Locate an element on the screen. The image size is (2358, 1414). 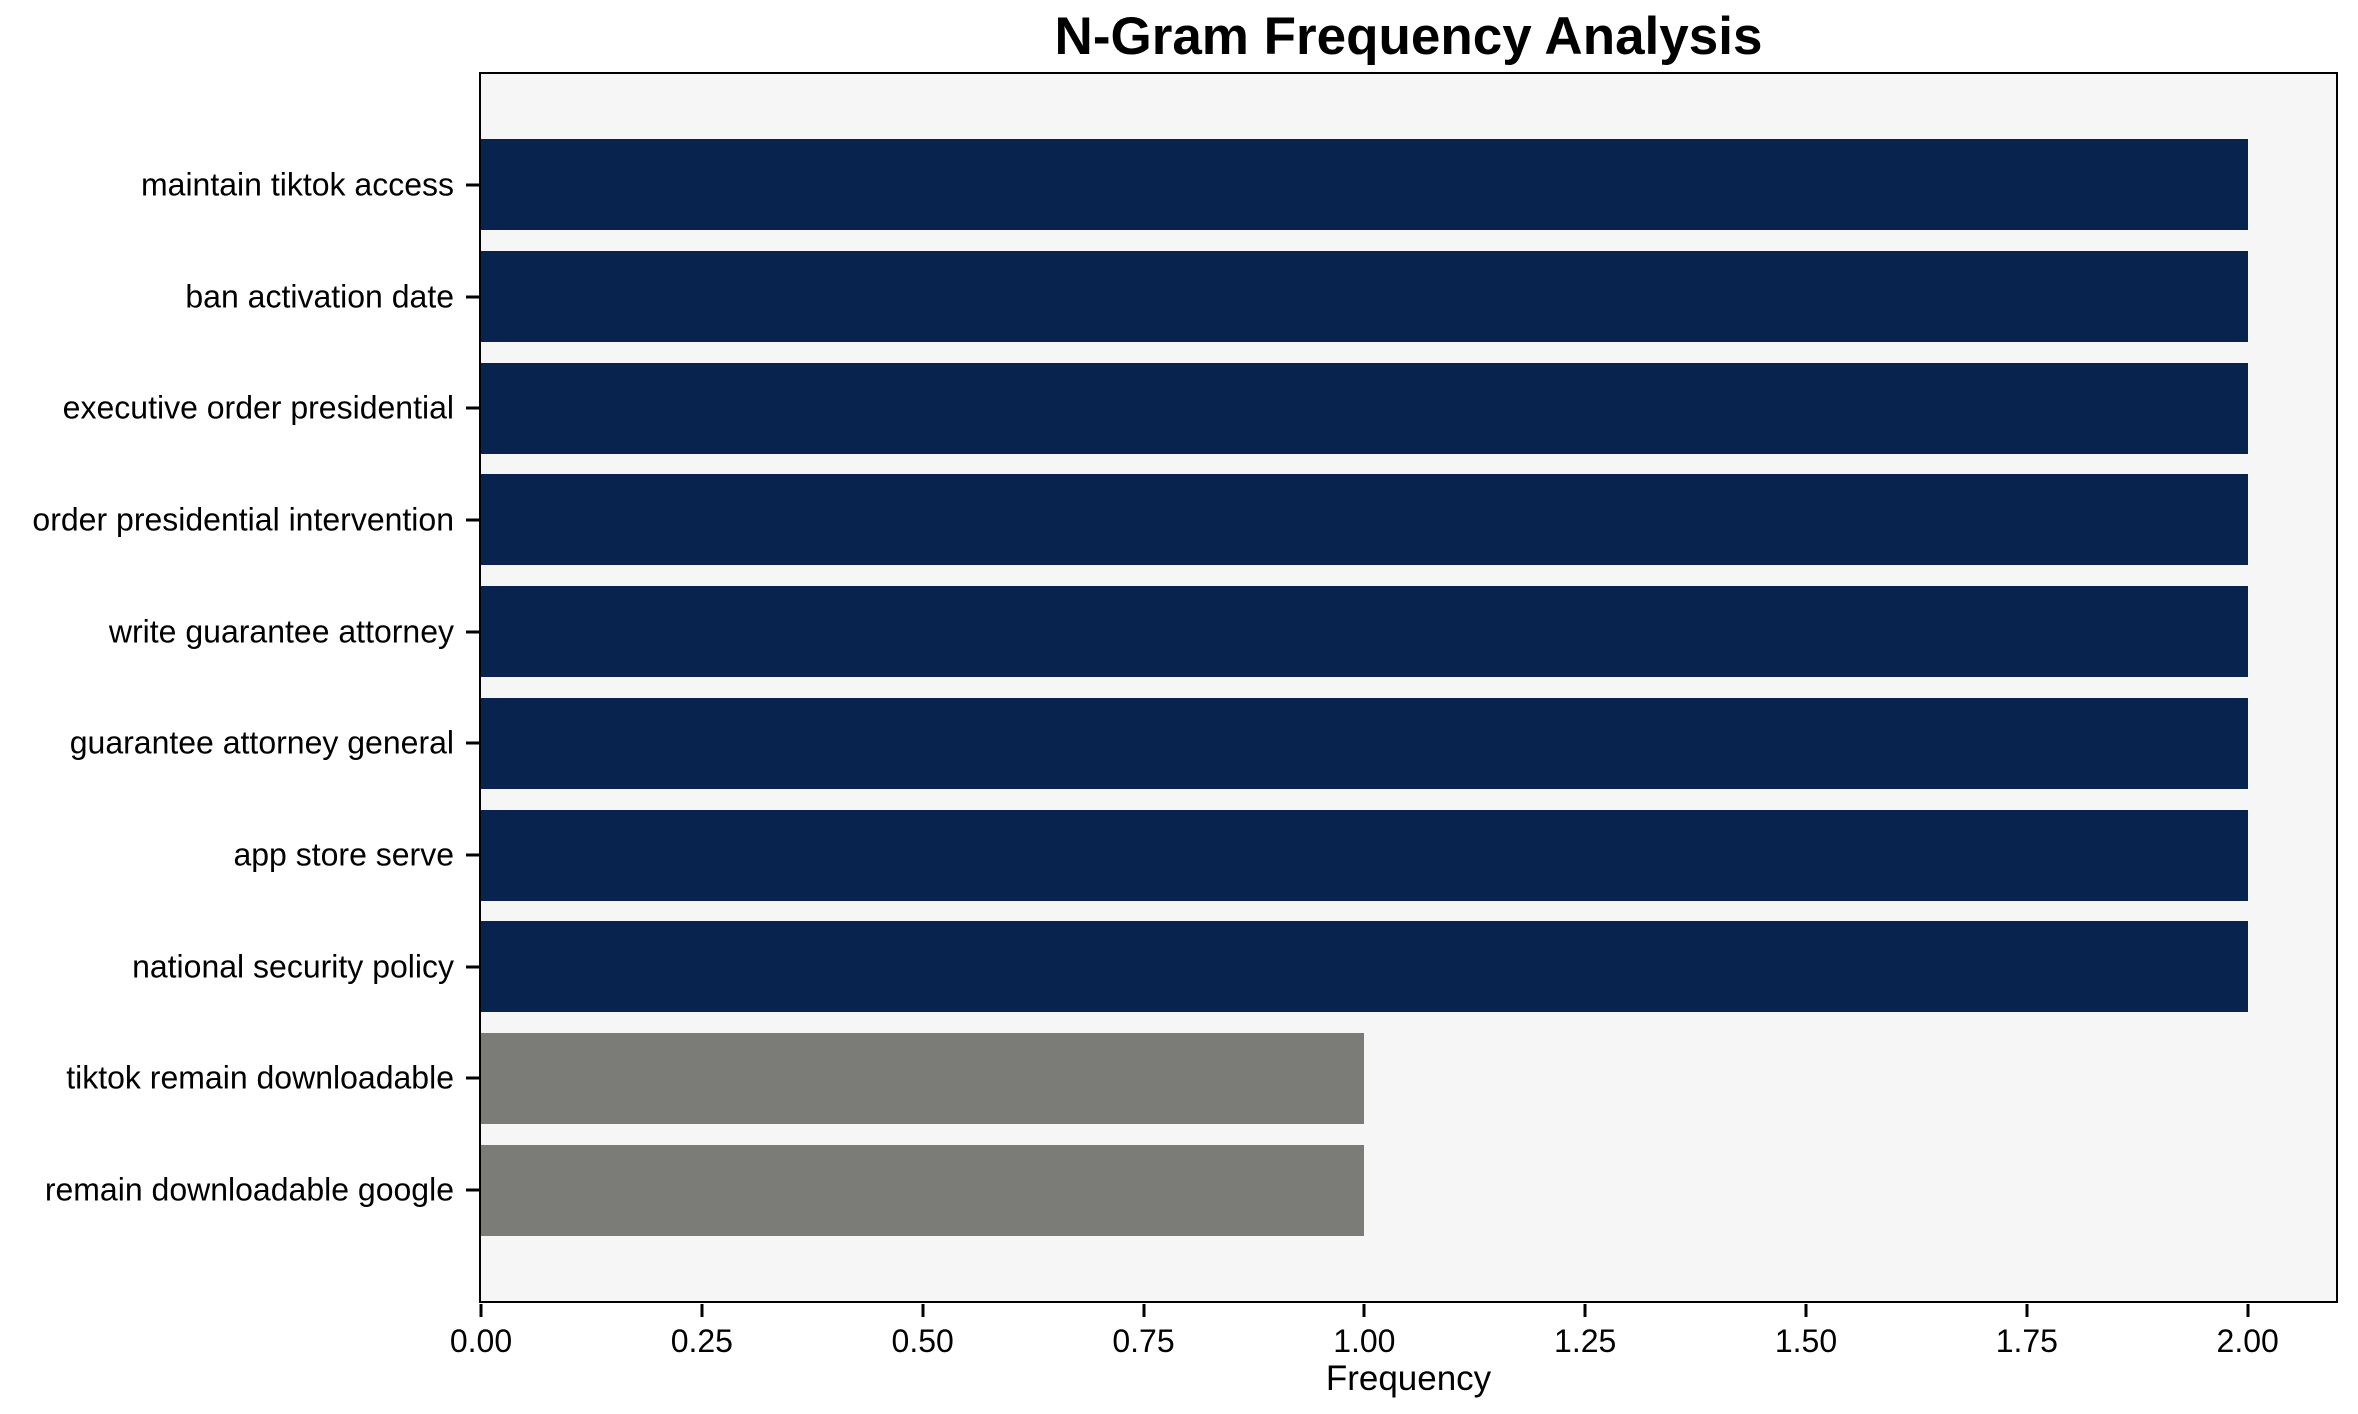
y-tick-label: write guarantee attorney is located at coordinates (281, 631).